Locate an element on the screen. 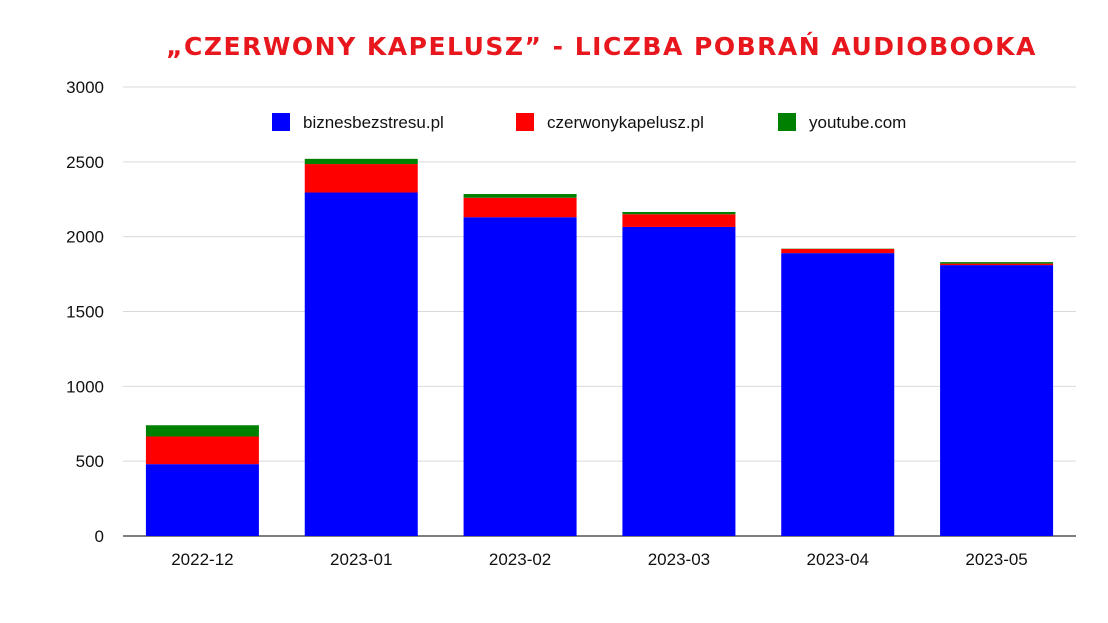 This screenshot has width=1108, height=623. legend-label: youtube.com is located at coordinates (857, 122).